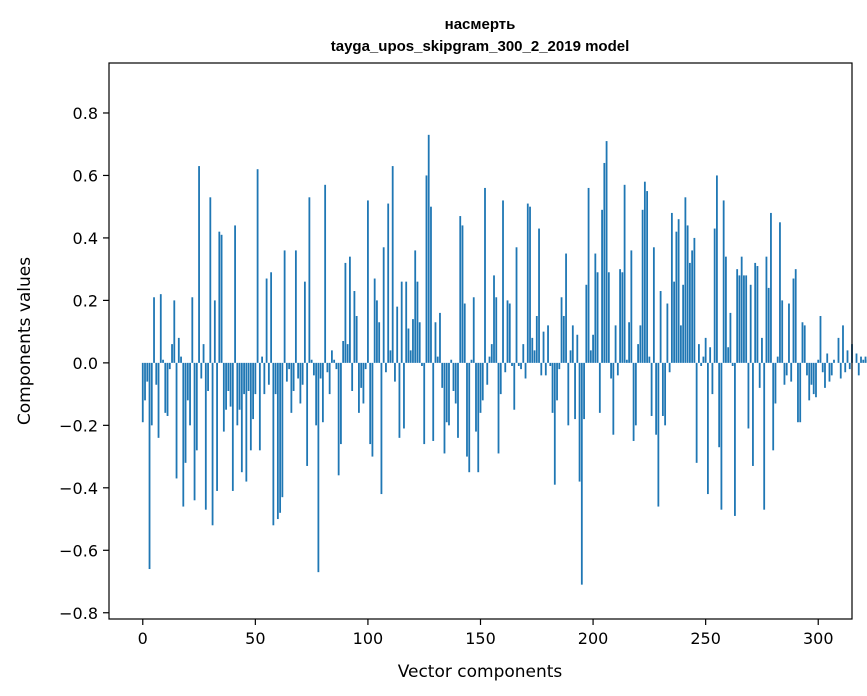 Image resolution: width=867 pixels, height=696 pixels. I want to click on x-tick-label-6: 300, so click(818, 638).